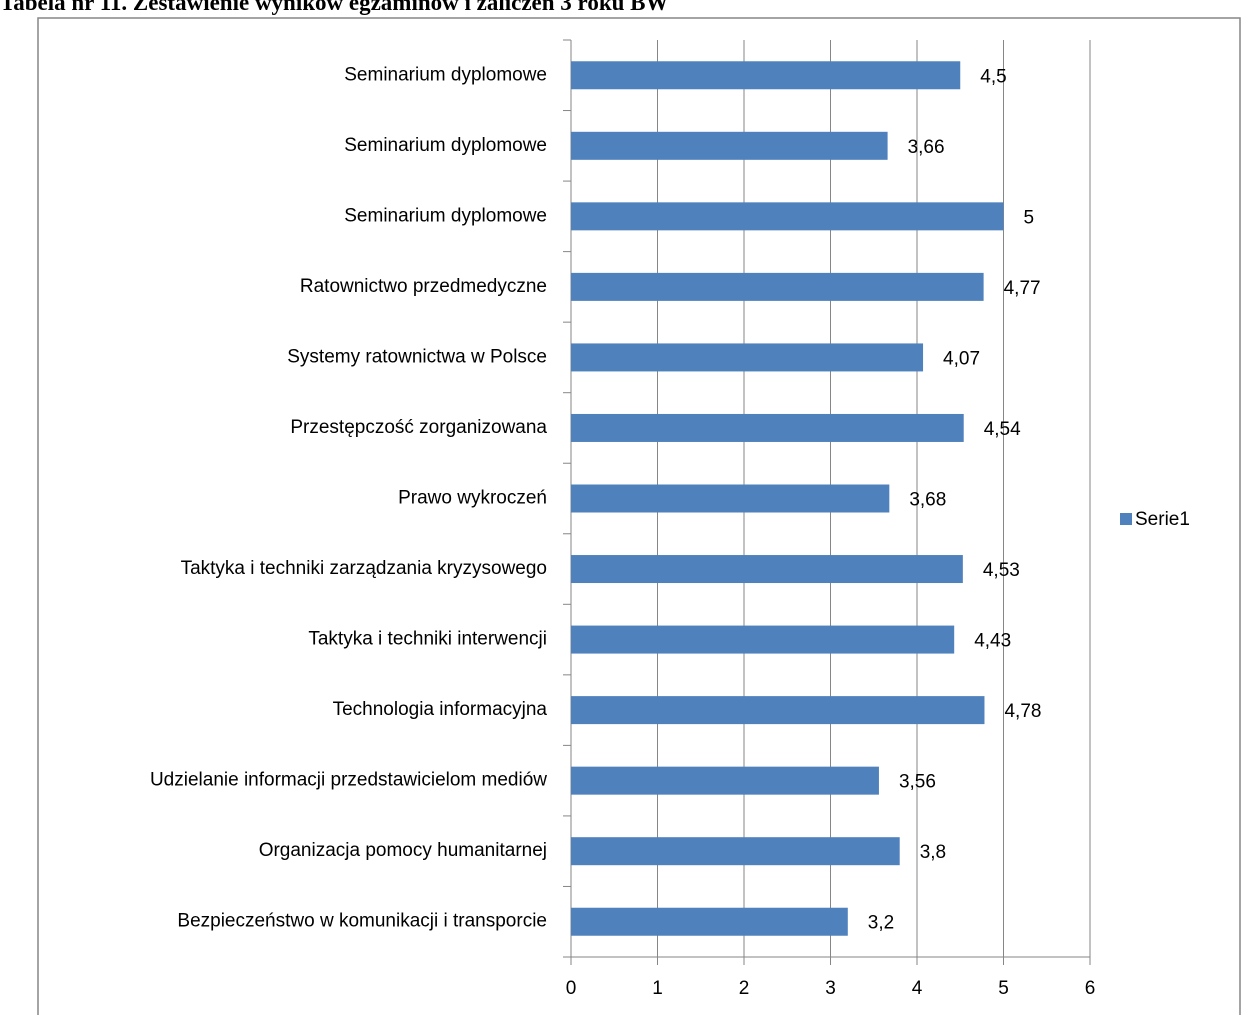 This screenshot has height=1015, width=1242. Describe the element at coordinates (926, 147) in the screenshot. I see `data-label: 3,66` at that location.